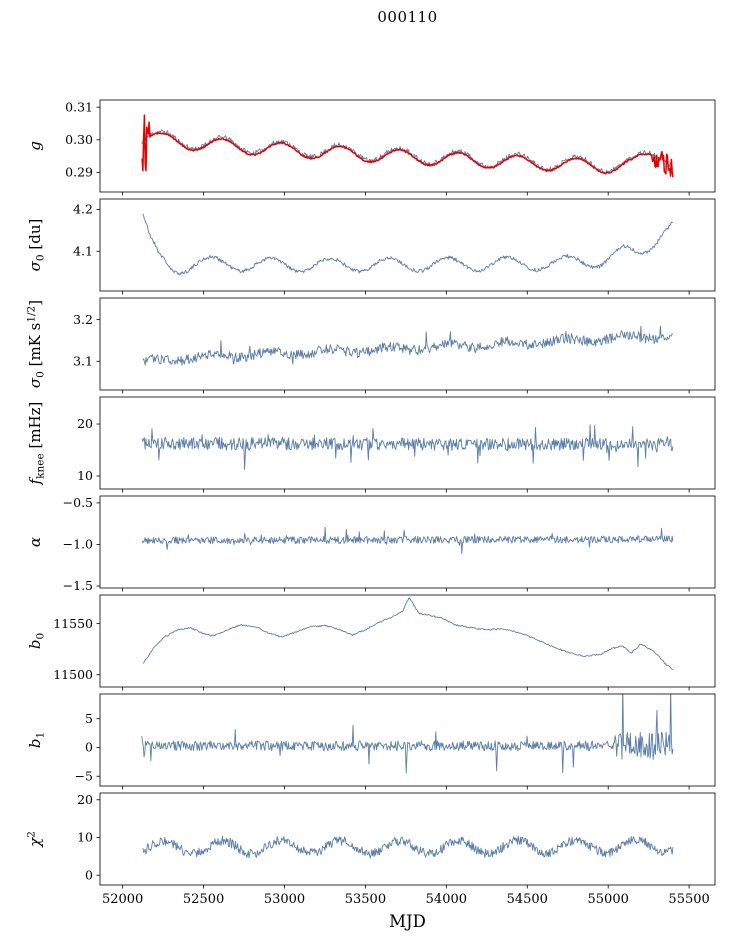 This screenshot has height=944, width=729. What do you see at coordinates (446, 899) in the screenshot?
I see `svg-text: 54000` at bounding box center [446, 899].